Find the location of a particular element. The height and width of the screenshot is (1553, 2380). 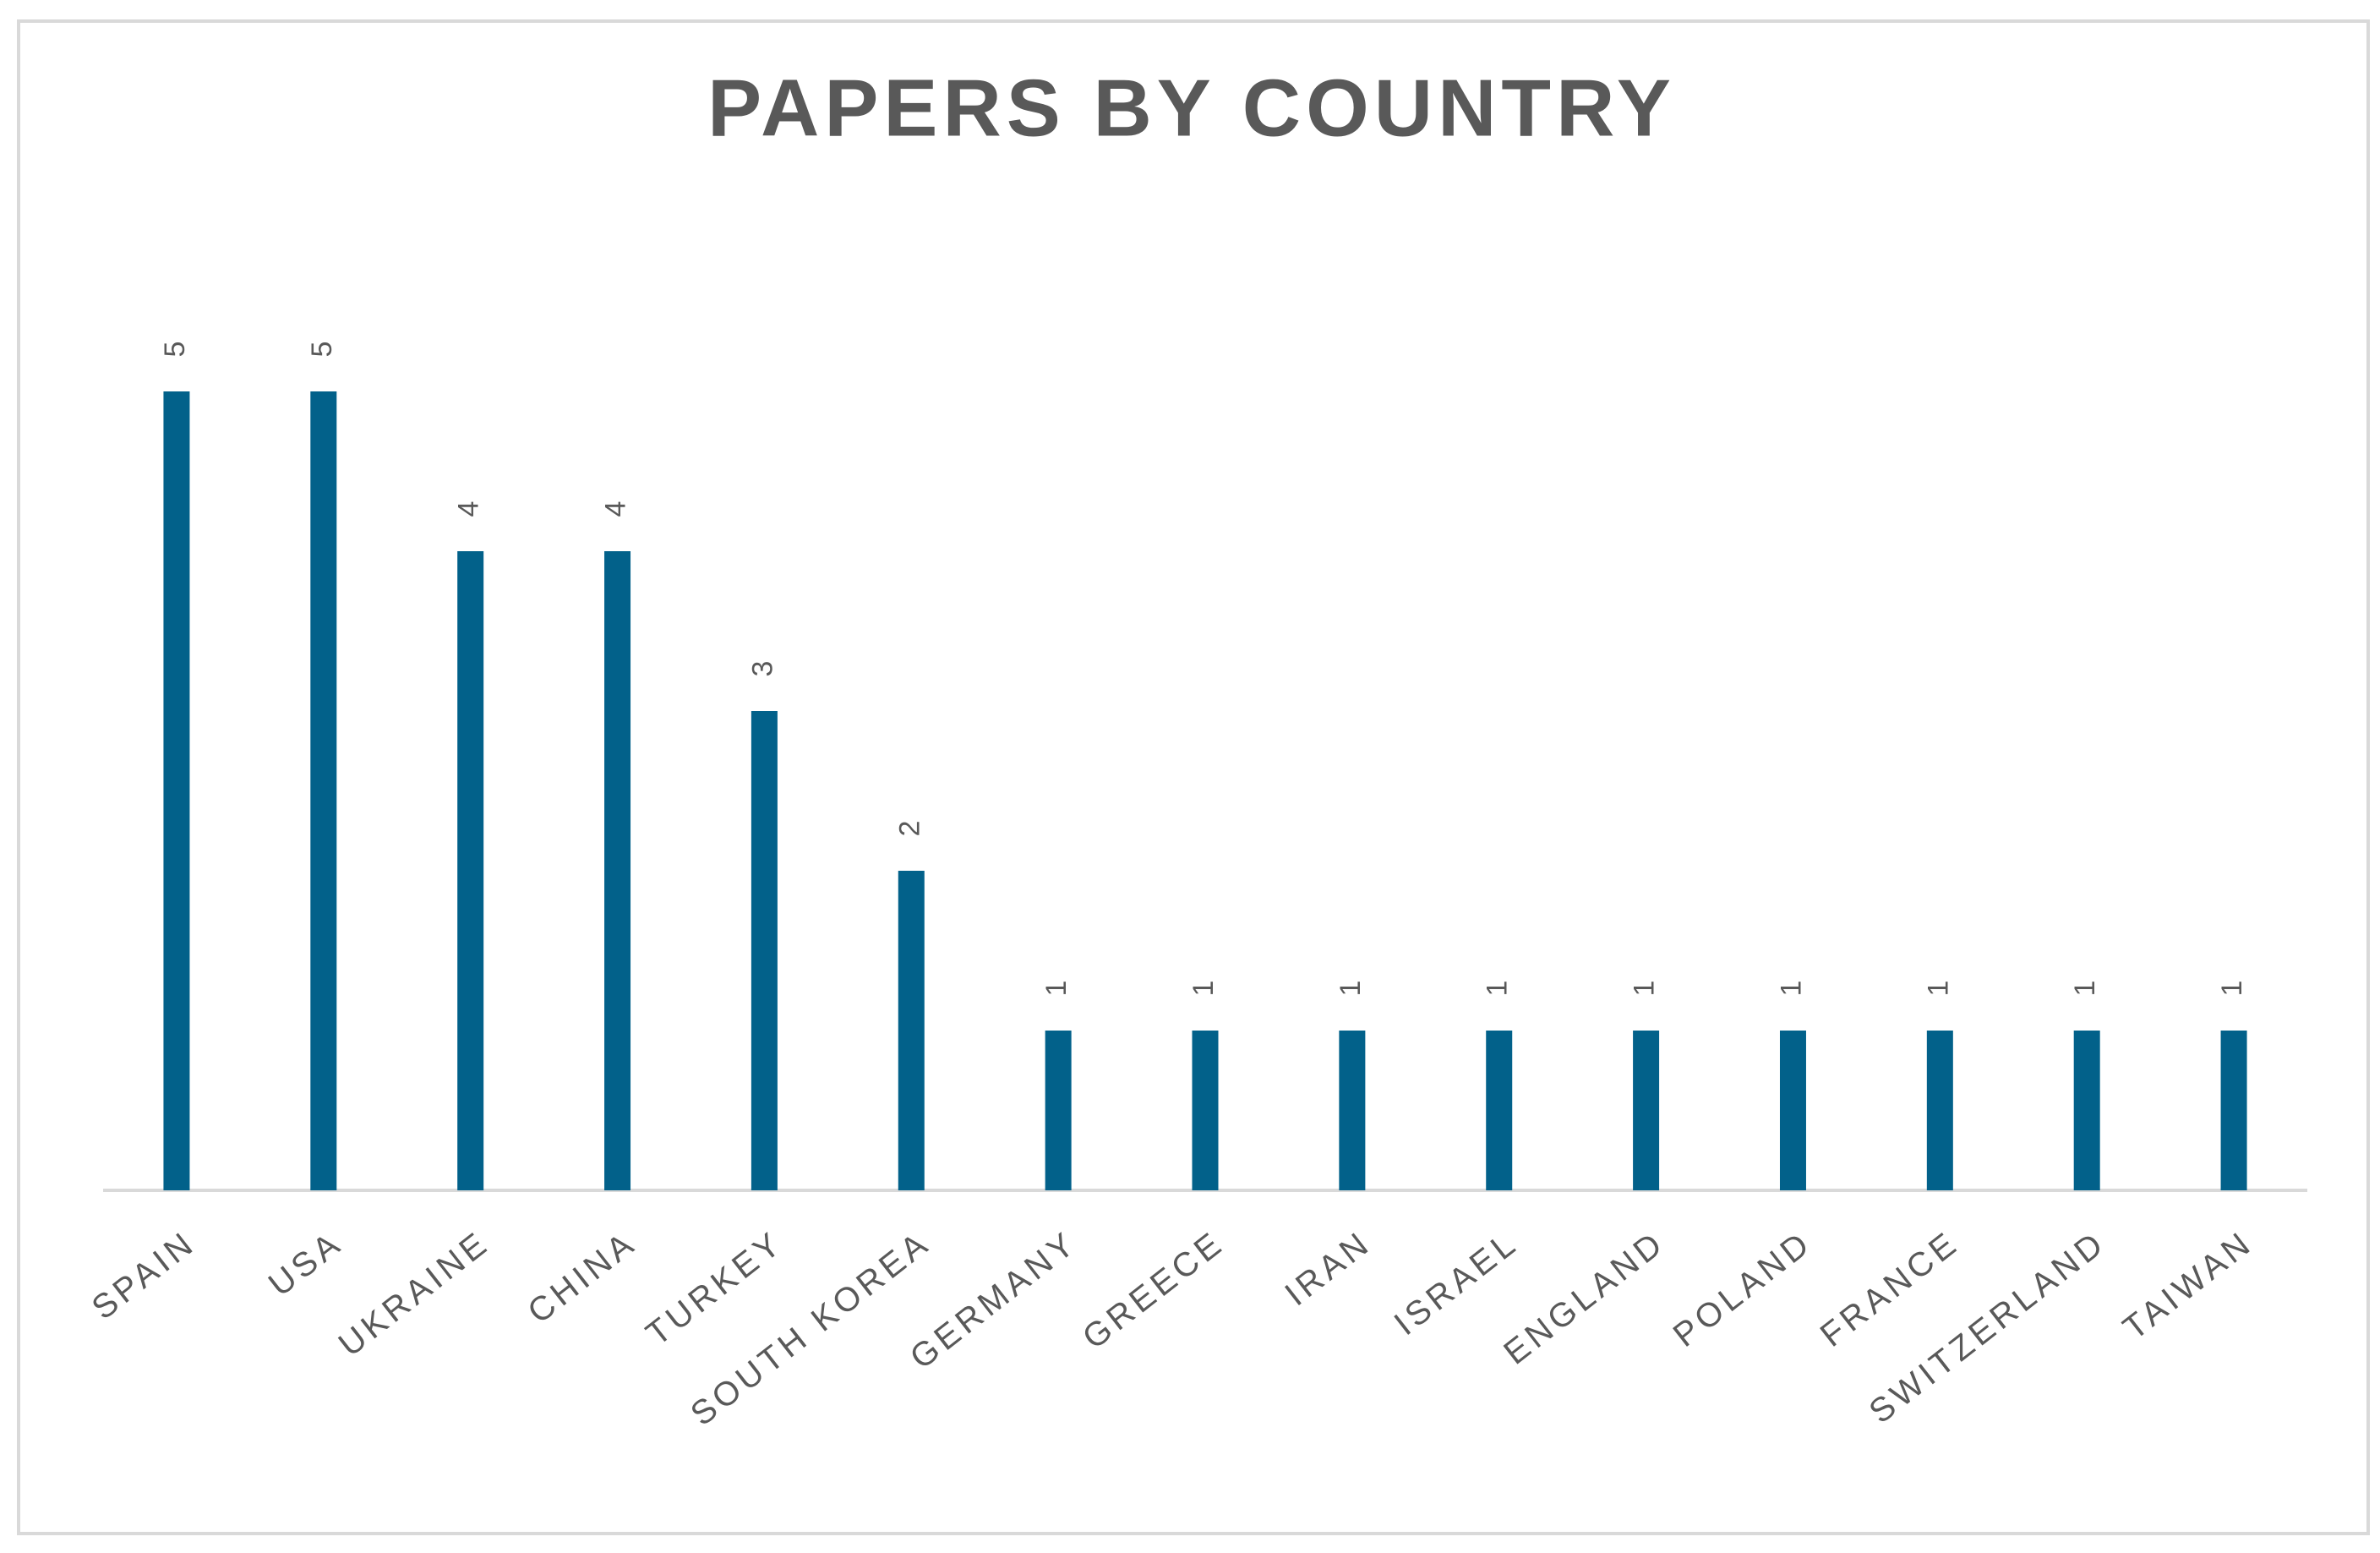

chart-title: PAPERS BY COUNTRY is located at coordinates (1192, 108).